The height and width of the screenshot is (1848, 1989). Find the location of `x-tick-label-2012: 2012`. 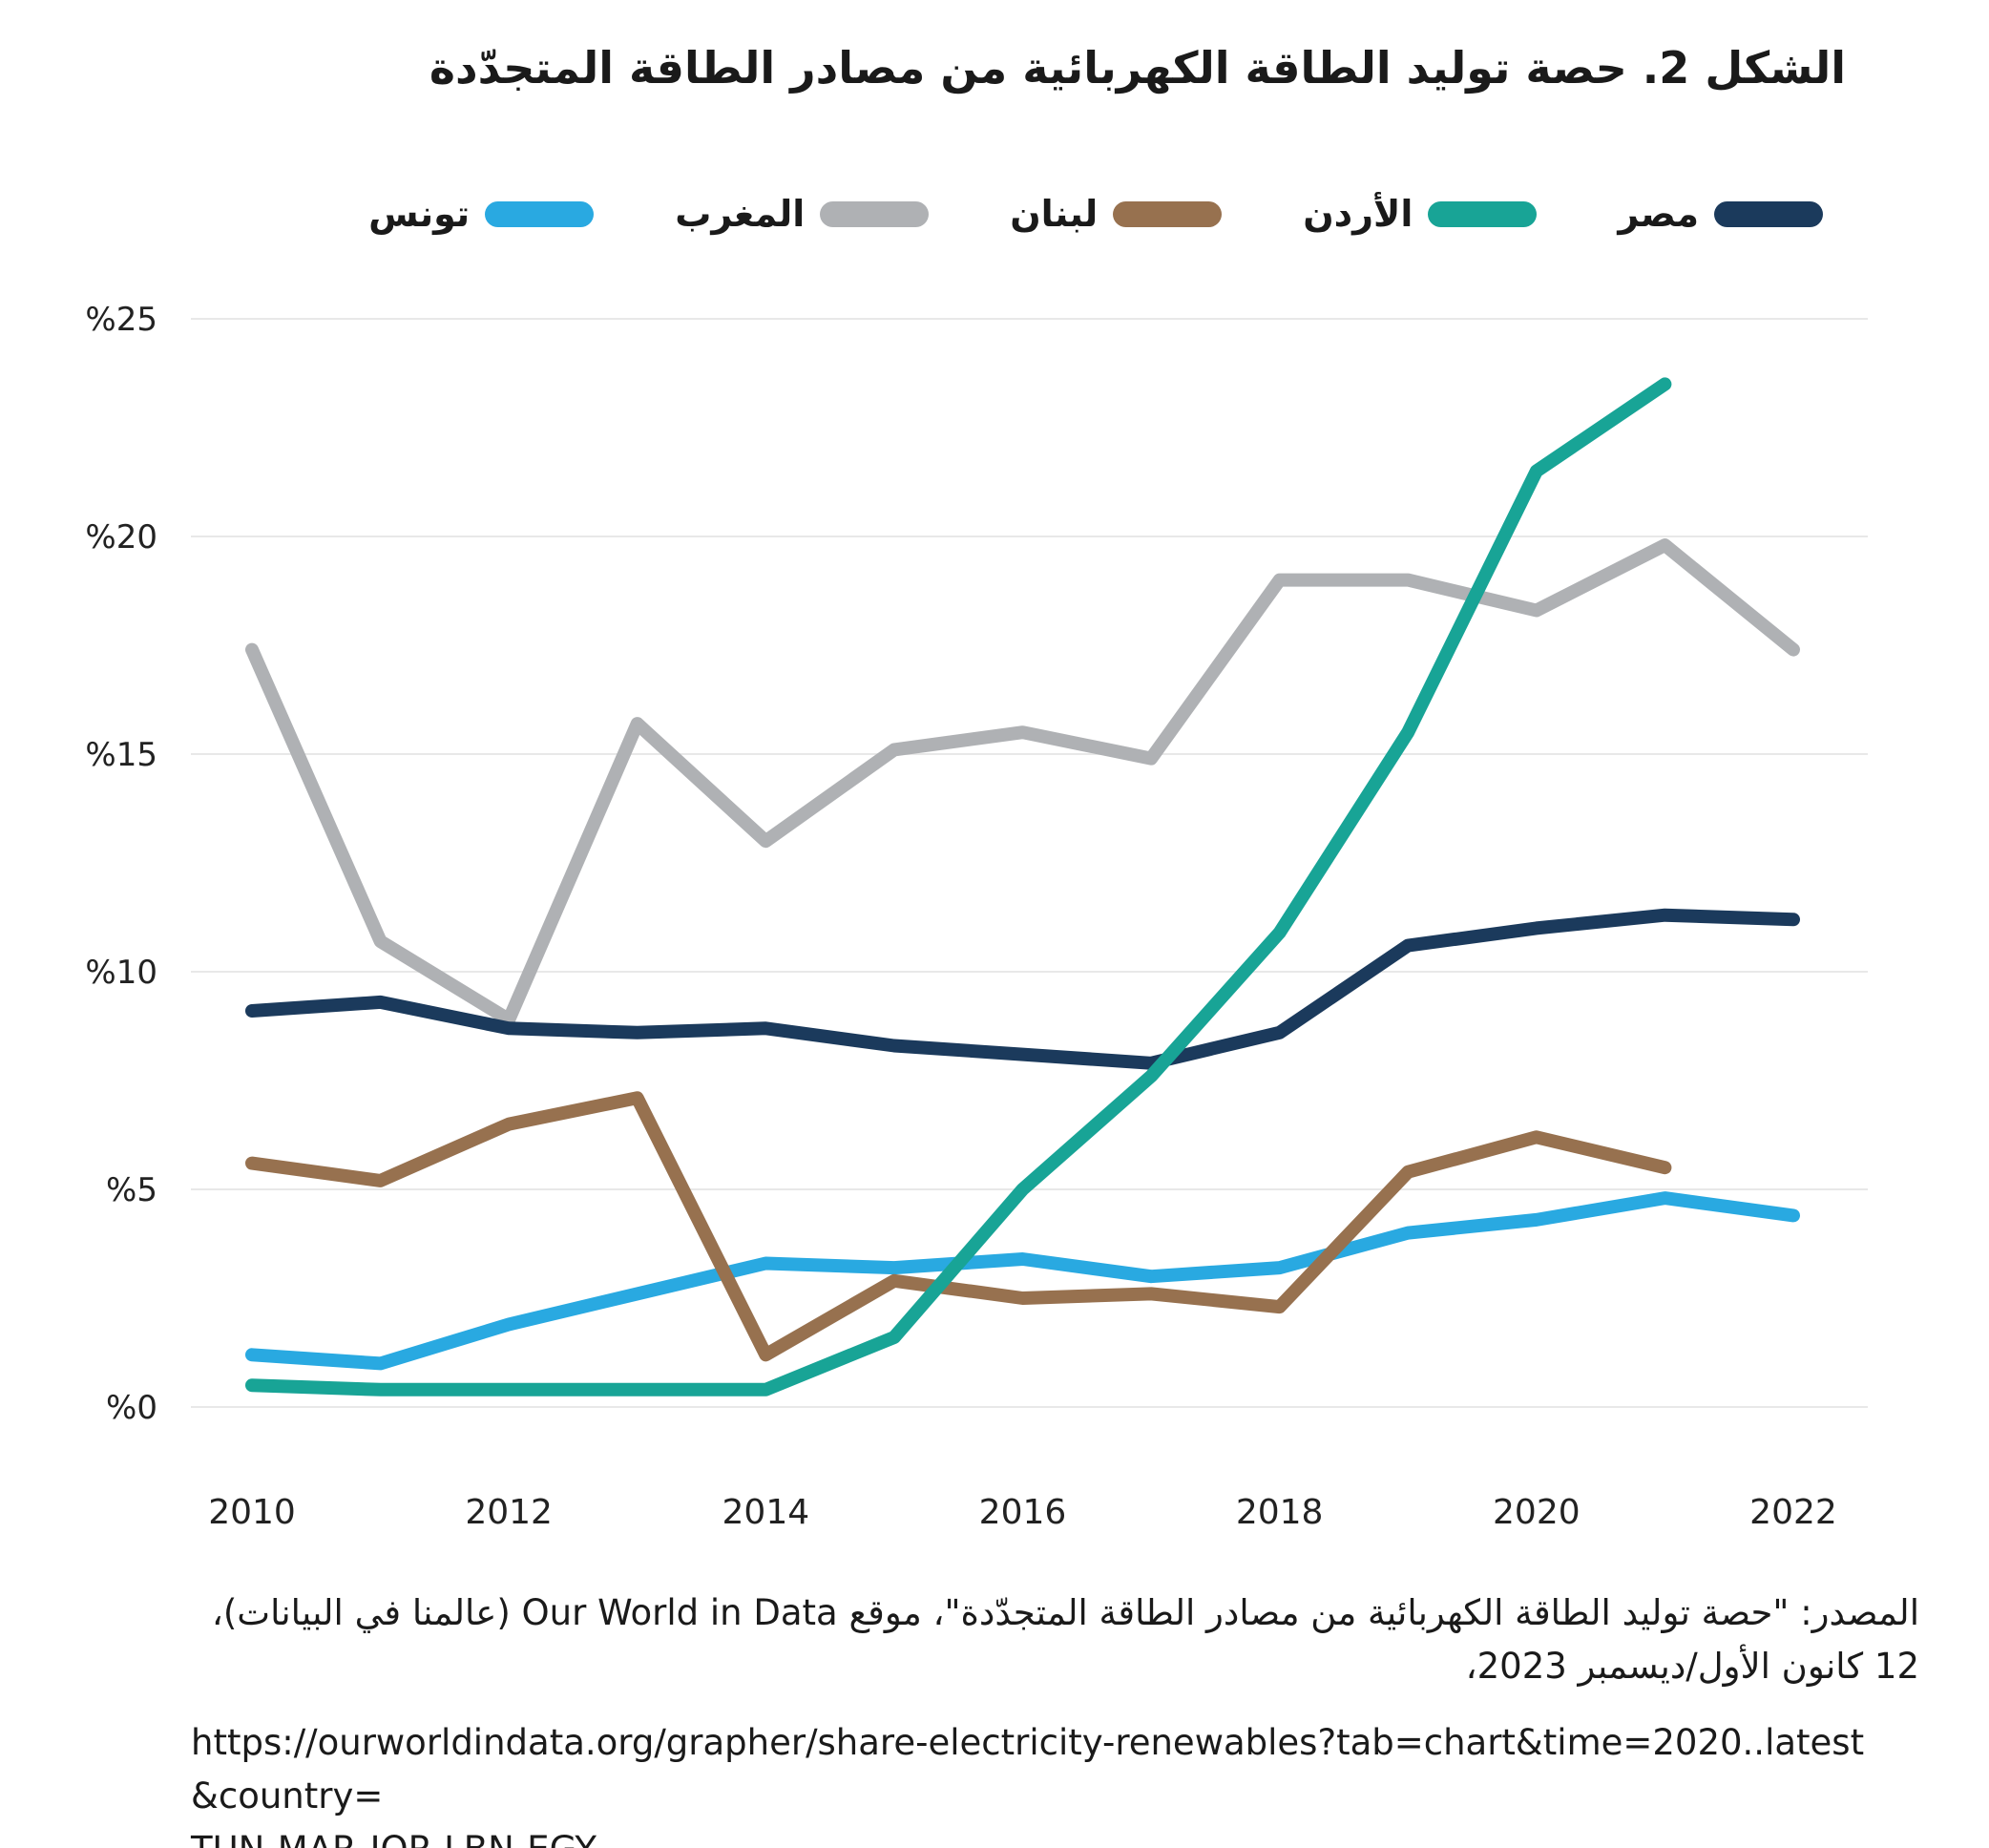

x-tick-label-2012: 2012 is located at coordinates (509, 1513).